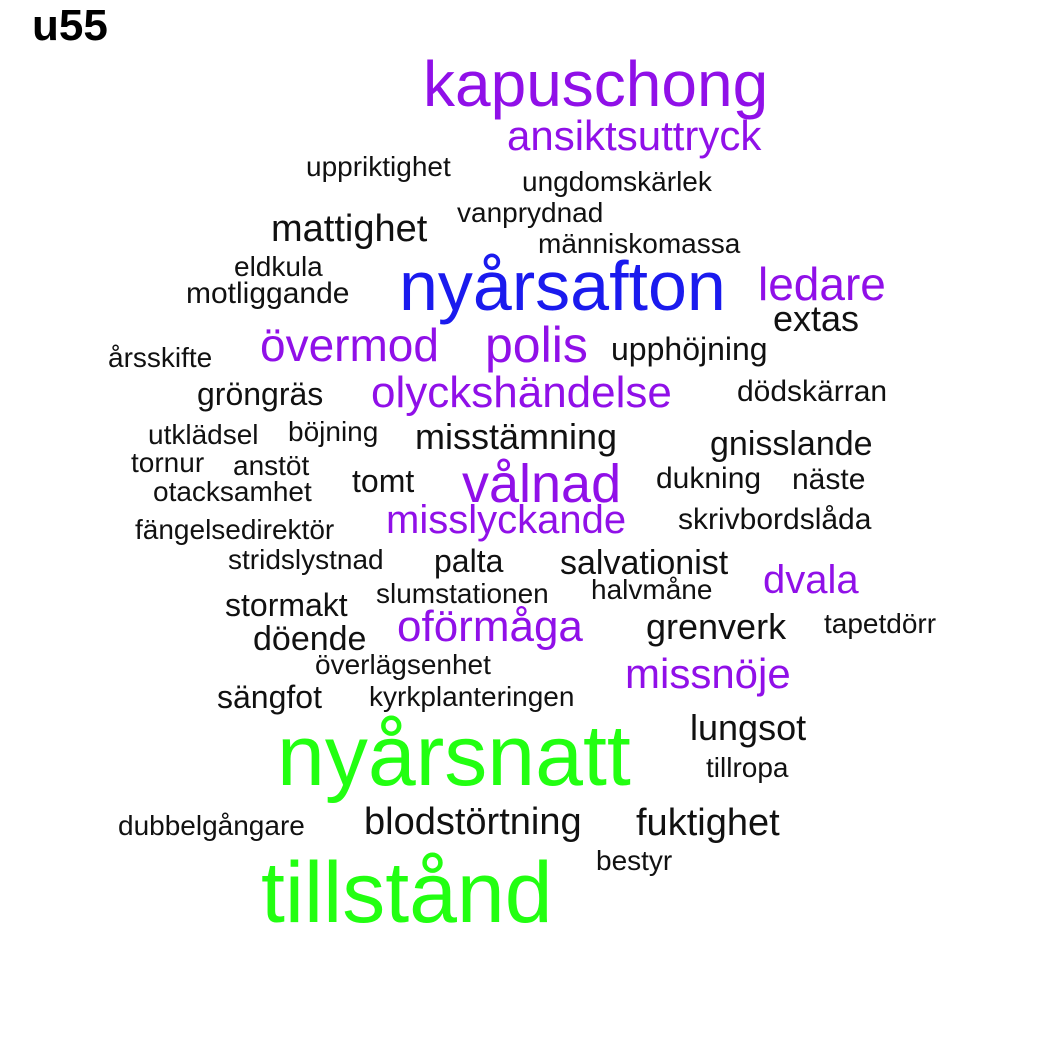 This screenshot has height=1050, width=1050. I want to click on cloud-word: uppriktighet, so click(378, 166).